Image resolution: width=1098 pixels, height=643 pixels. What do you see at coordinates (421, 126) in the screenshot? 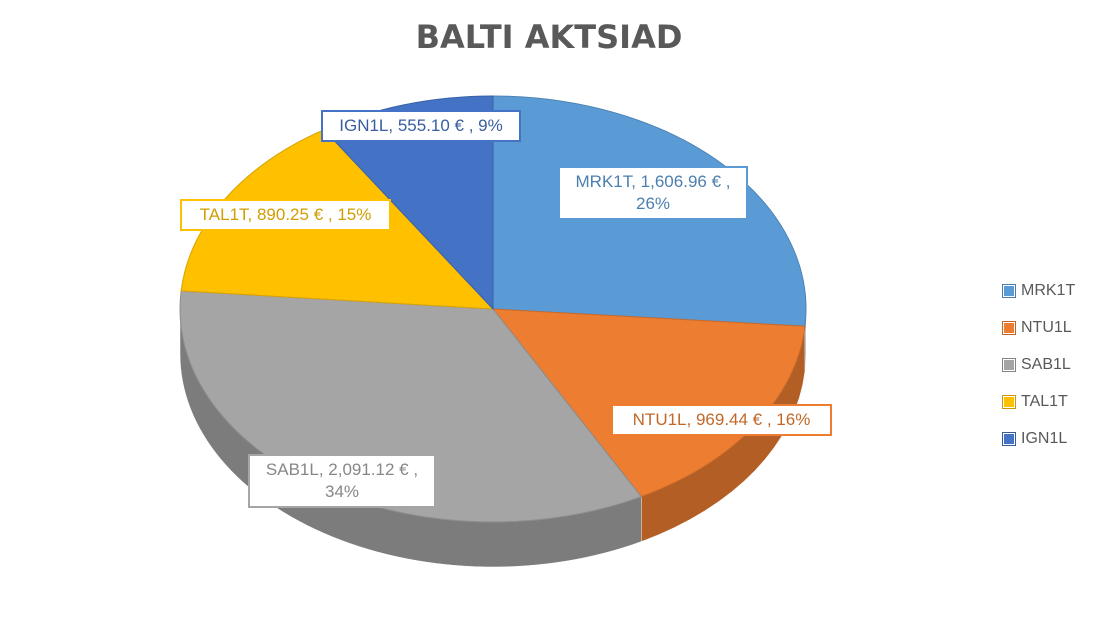
I see `data-label-ign1l: IGN1L, 555.10 € , 9%` at bounding box center [421, 126].